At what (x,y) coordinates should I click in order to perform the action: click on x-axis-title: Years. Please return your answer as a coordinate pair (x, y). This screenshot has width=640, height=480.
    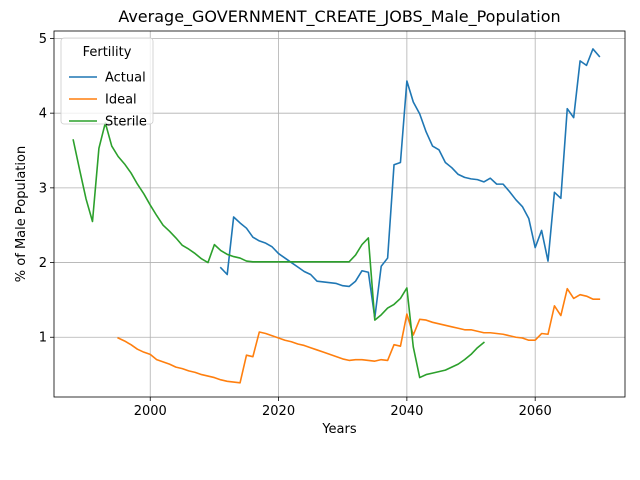
    Looking at the image, I should click on (339, 429).